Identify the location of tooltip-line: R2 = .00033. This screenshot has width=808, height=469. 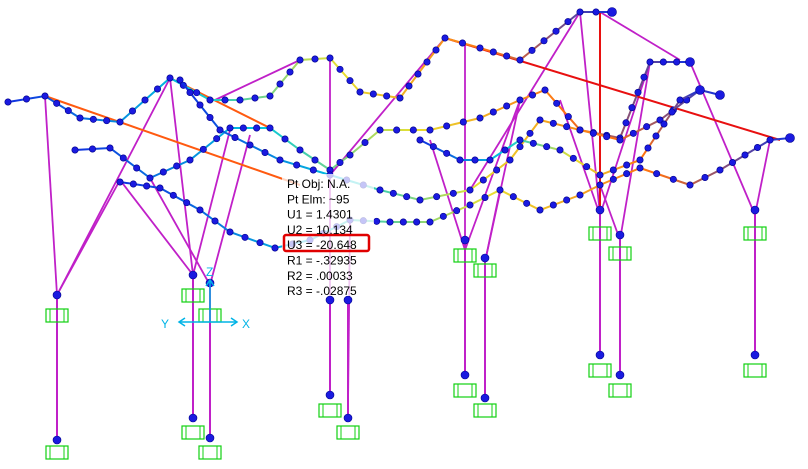
(320, 276).